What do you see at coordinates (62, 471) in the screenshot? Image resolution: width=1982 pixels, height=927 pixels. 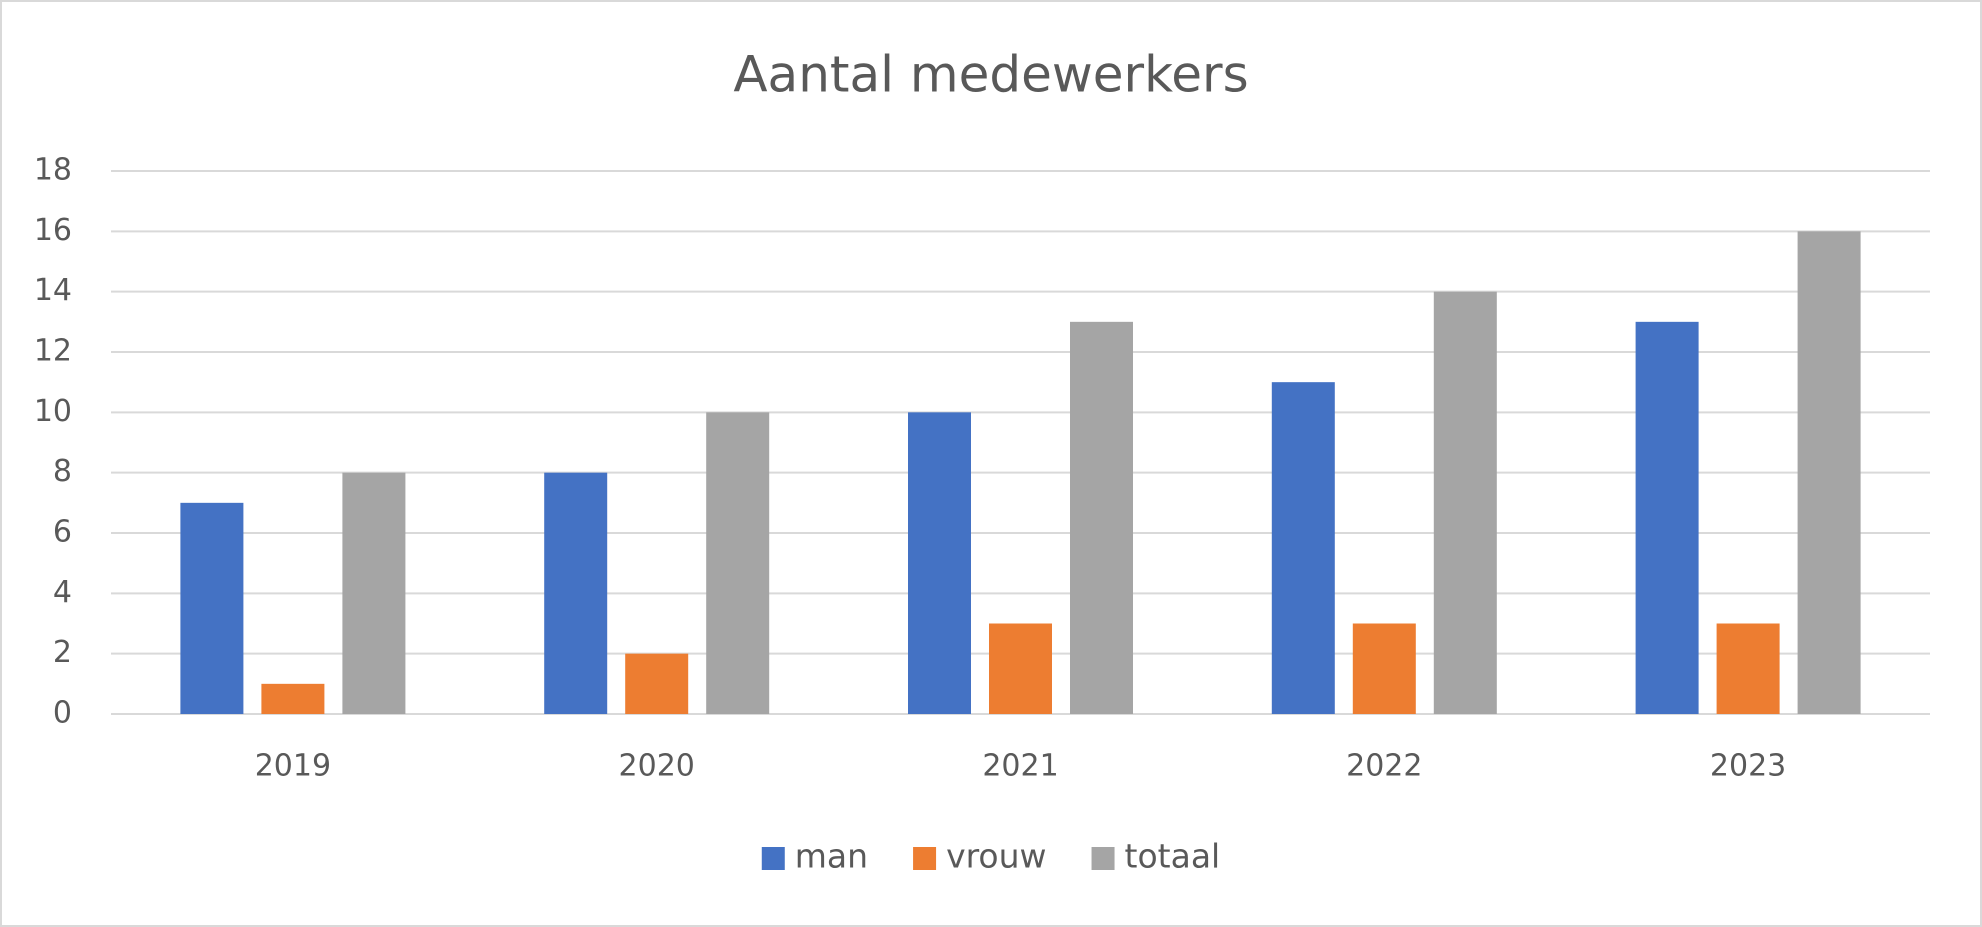 I see `y-tick-label: 8` at bounding box center [62, 471].